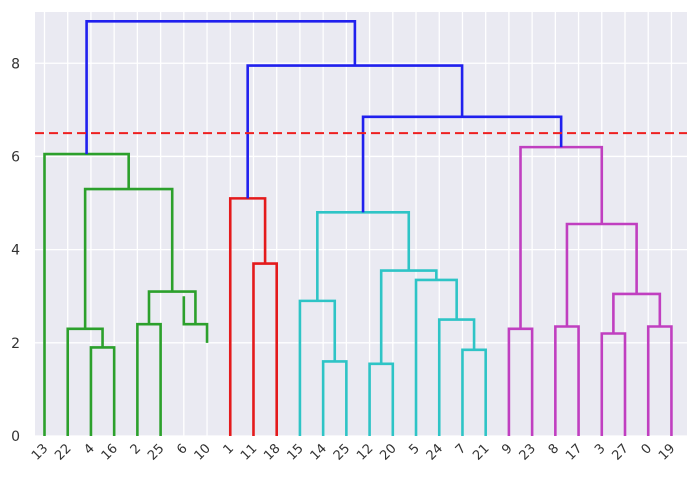  What do you see at coordinates (461, 449) in the screenshot?
I see `leaf-label: 7` at bounding box center [461, 449].